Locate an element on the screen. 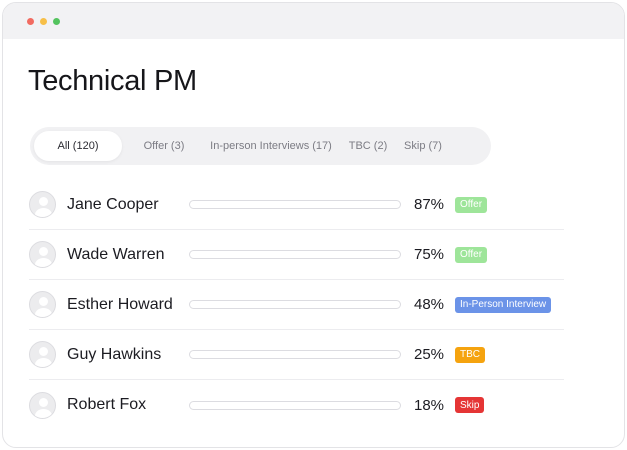  close-window-button is located at coordinates (30, 21).